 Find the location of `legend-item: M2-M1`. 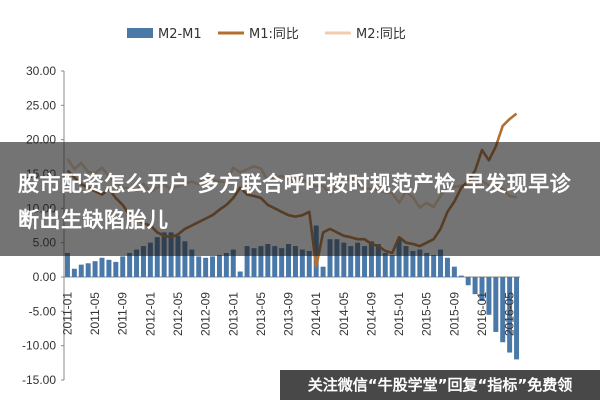

legend-item: M2-M1 is located at coordinates (164, 34).